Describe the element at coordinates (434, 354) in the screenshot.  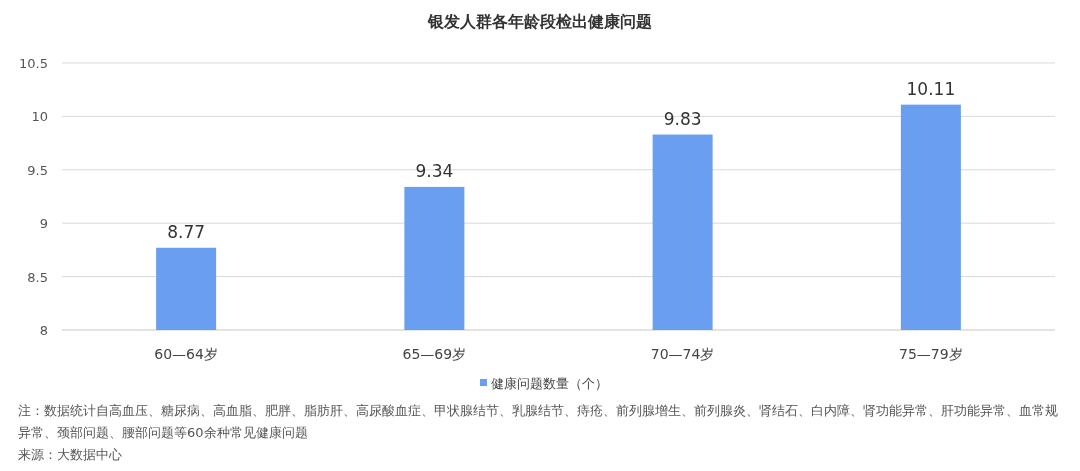
I see `x-tick-label: 65—69岁` at that location.